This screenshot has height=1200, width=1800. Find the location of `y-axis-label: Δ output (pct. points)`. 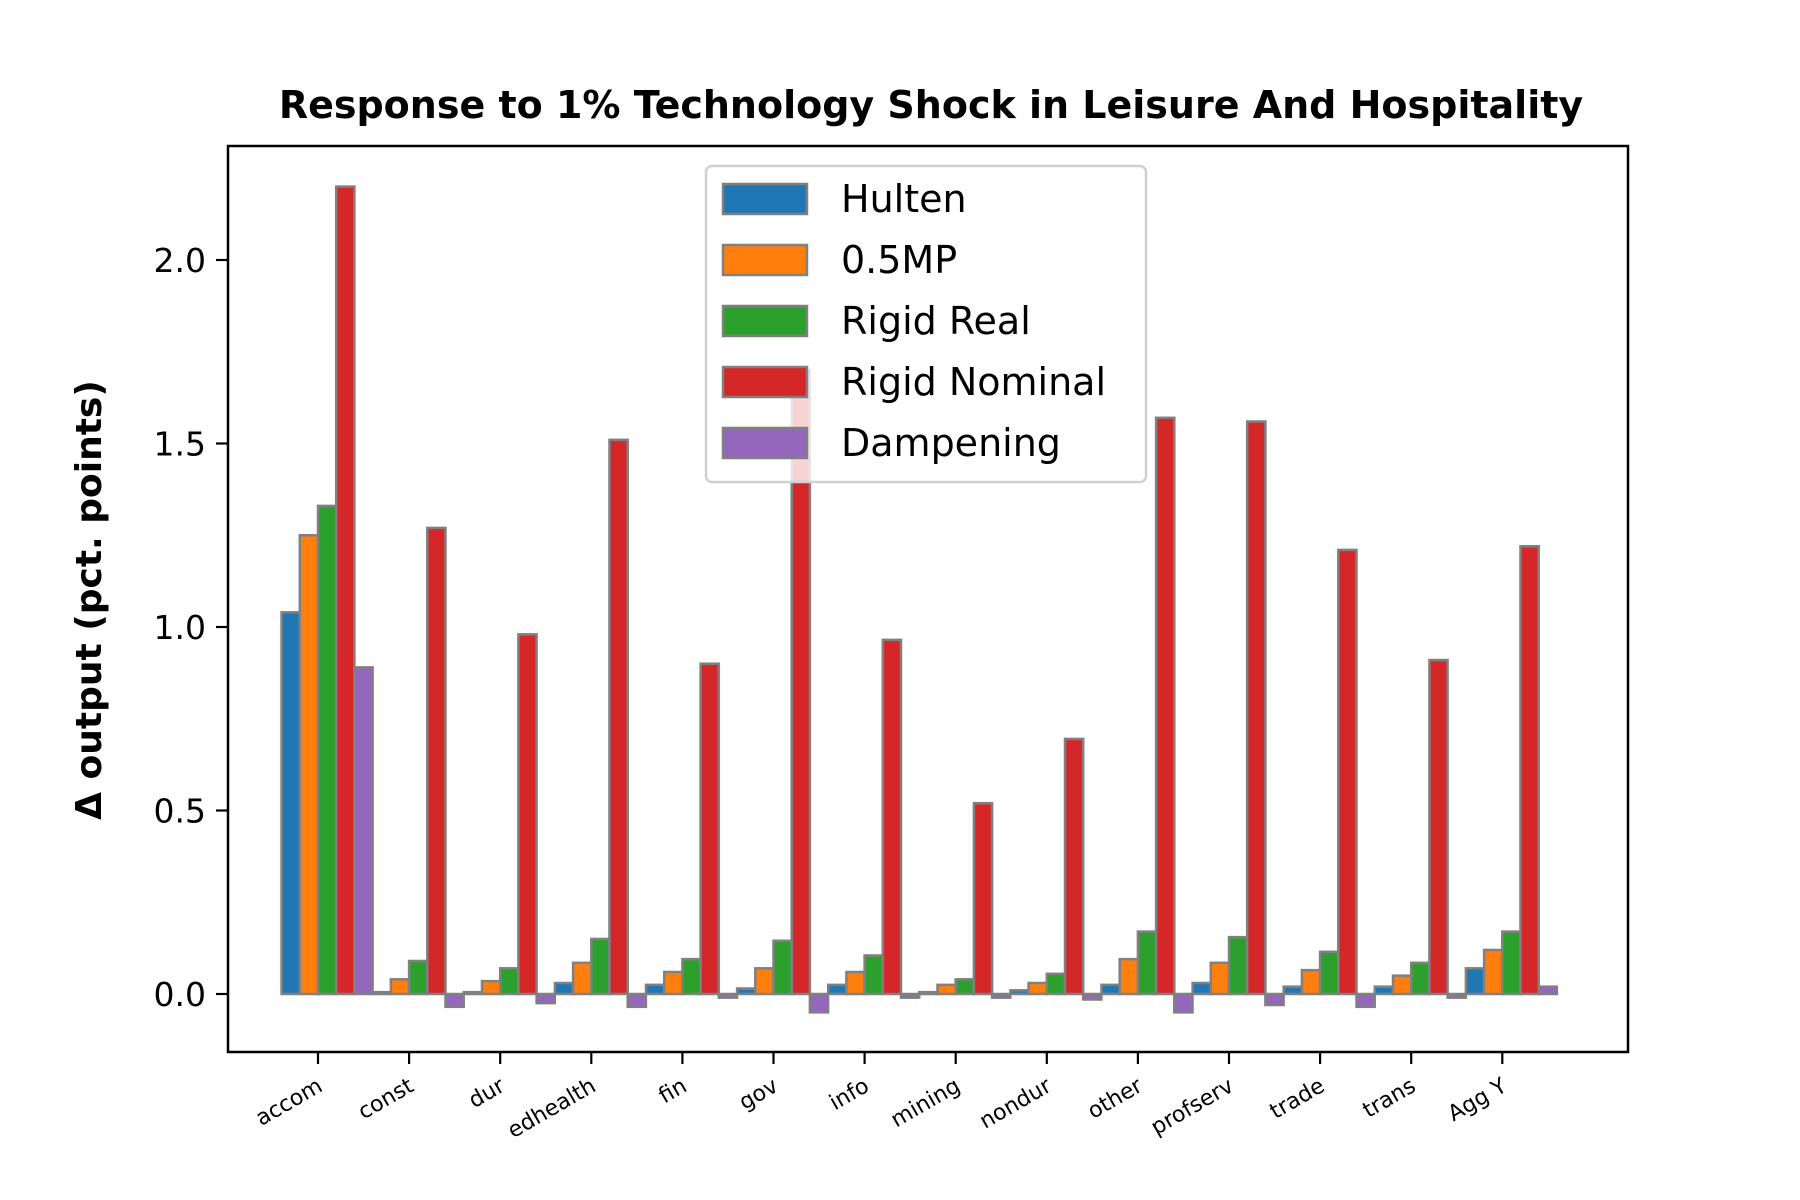

y-axis-label: Δ output (pct. points) is located at coordinates (89, 600).